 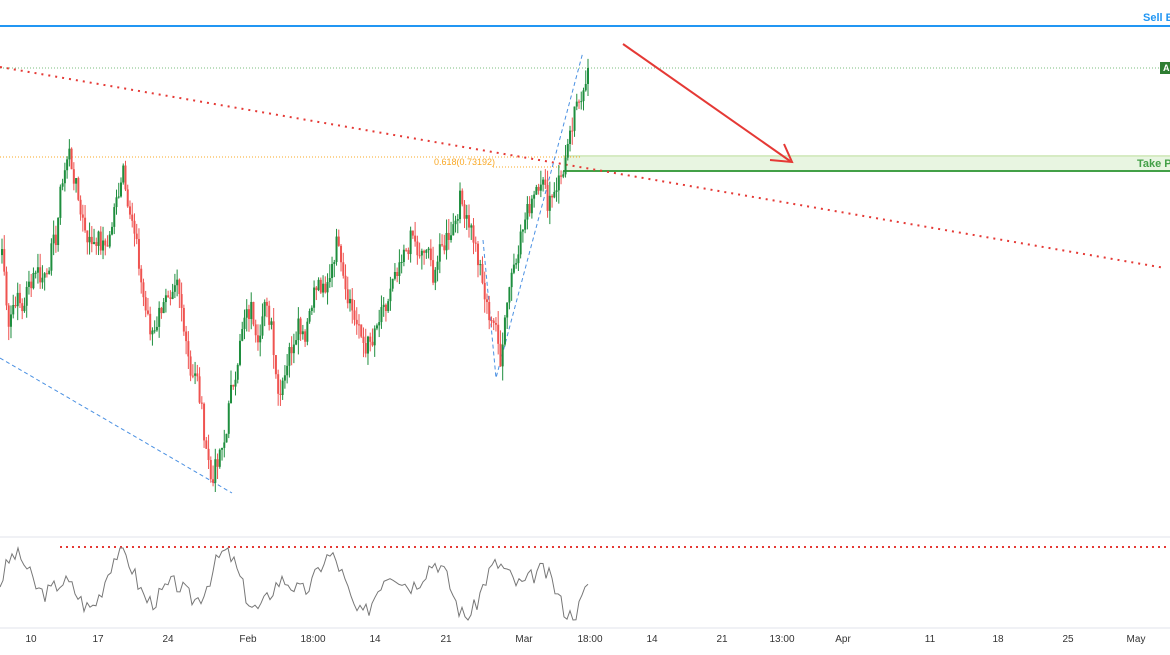 I want to click on take-profit-zone, so click(x=866, y=163).